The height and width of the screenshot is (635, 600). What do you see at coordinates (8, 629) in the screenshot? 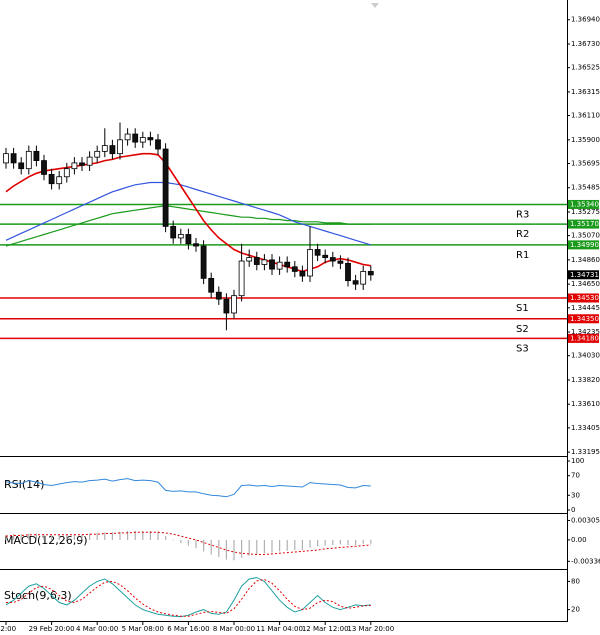
I see `x-tick-label: 12:00` at bounding box center [8, 629].